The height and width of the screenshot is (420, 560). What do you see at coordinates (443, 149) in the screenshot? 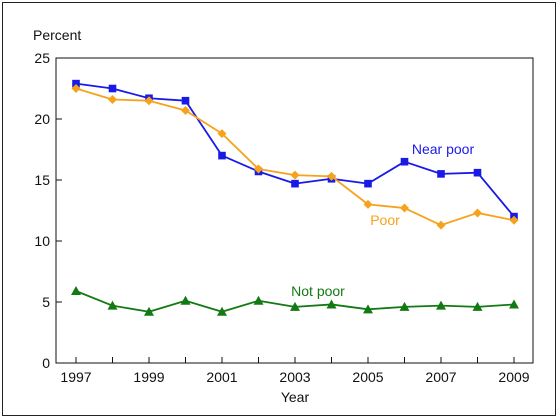
I see `series-label: Near poor` at bounding box center [443, 149].